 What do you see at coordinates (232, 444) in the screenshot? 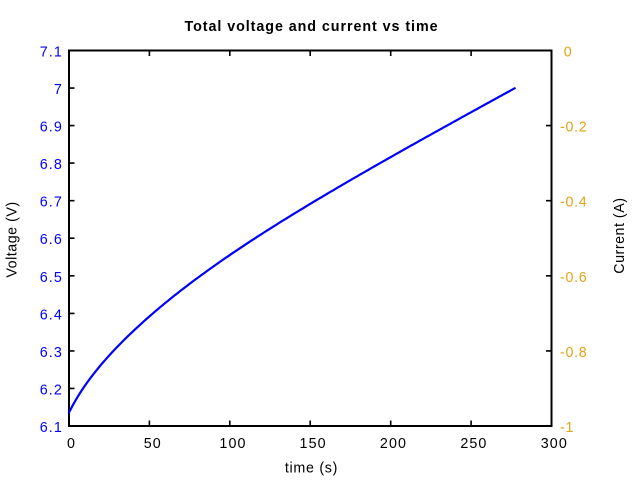
I see `svg-text: 100` at bounding box center [232, 444].